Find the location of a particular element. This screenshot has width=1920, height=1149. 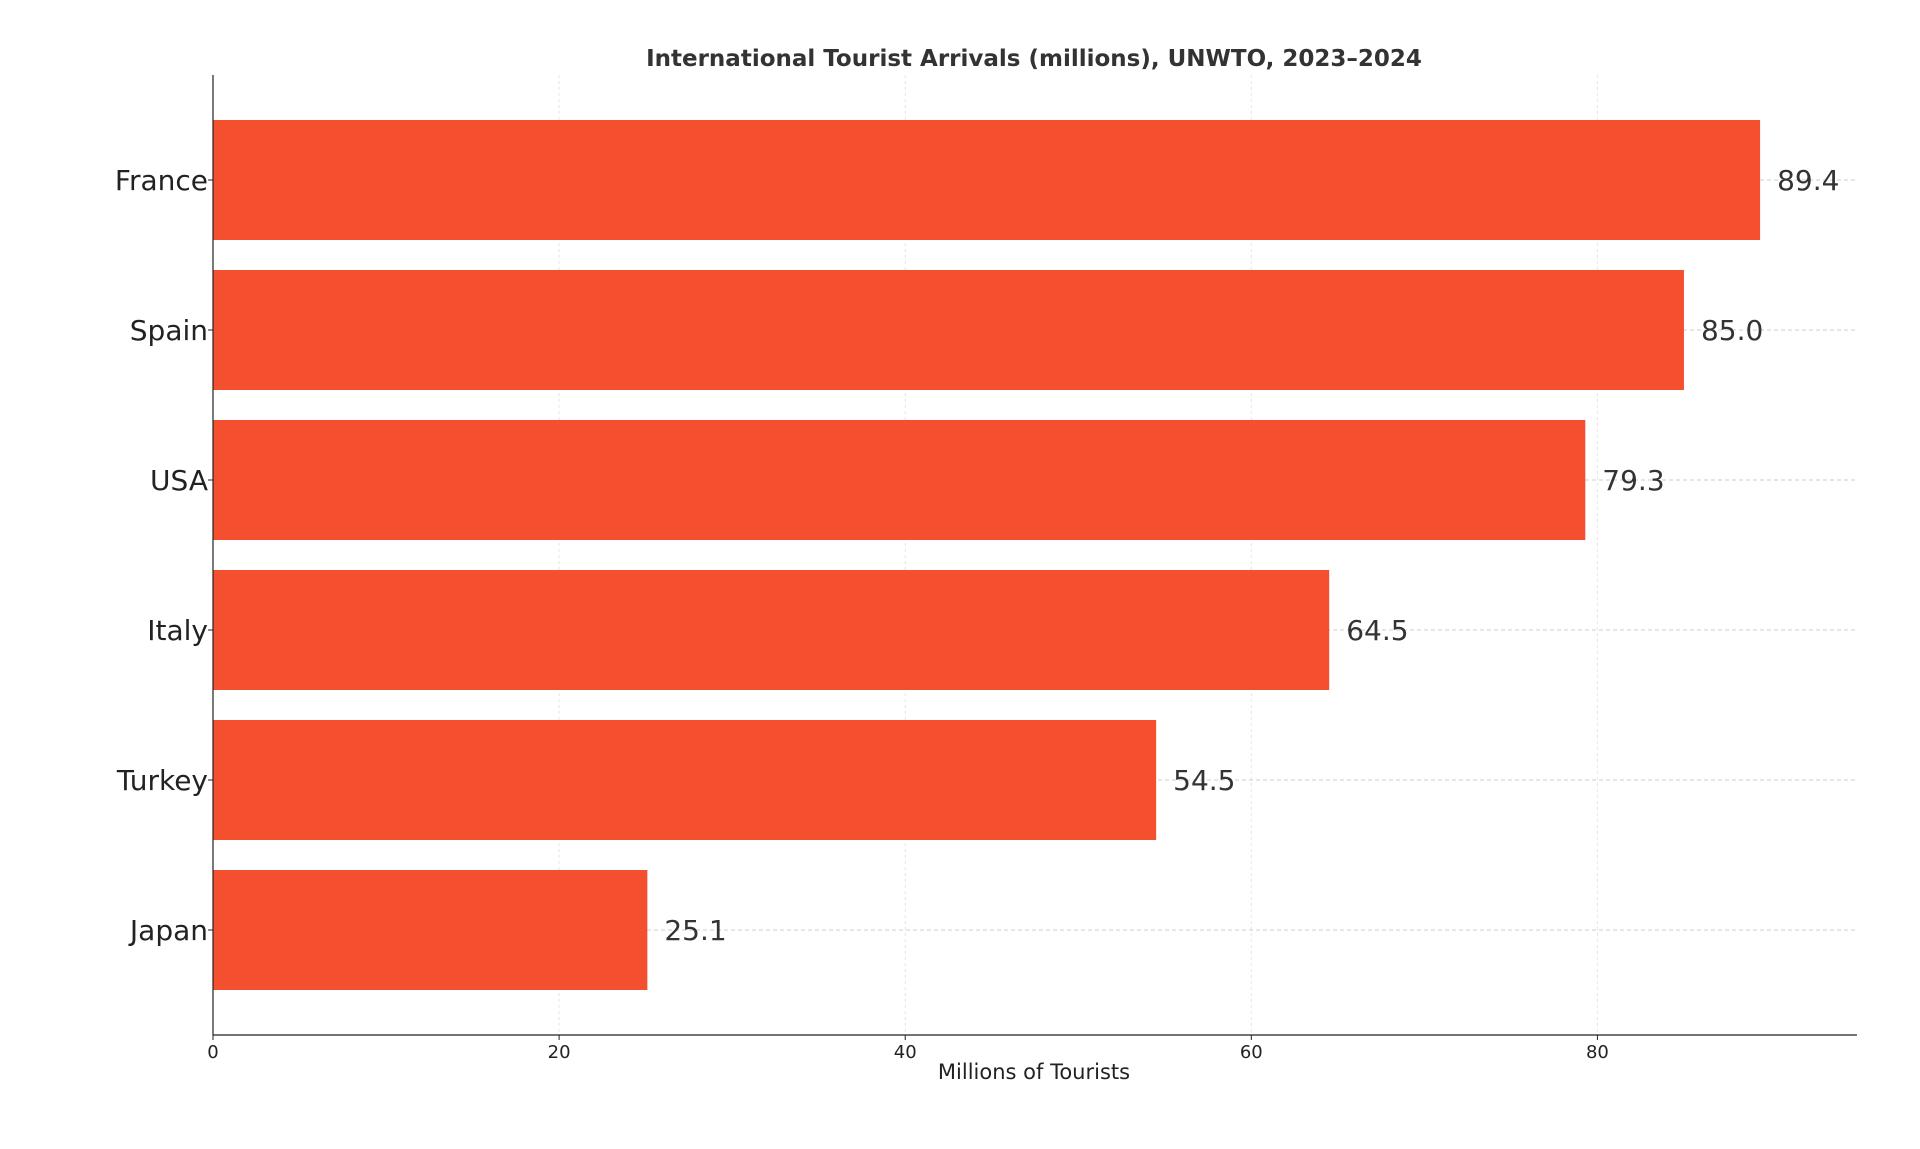

bar-spain is located at coordinates (948, 330).